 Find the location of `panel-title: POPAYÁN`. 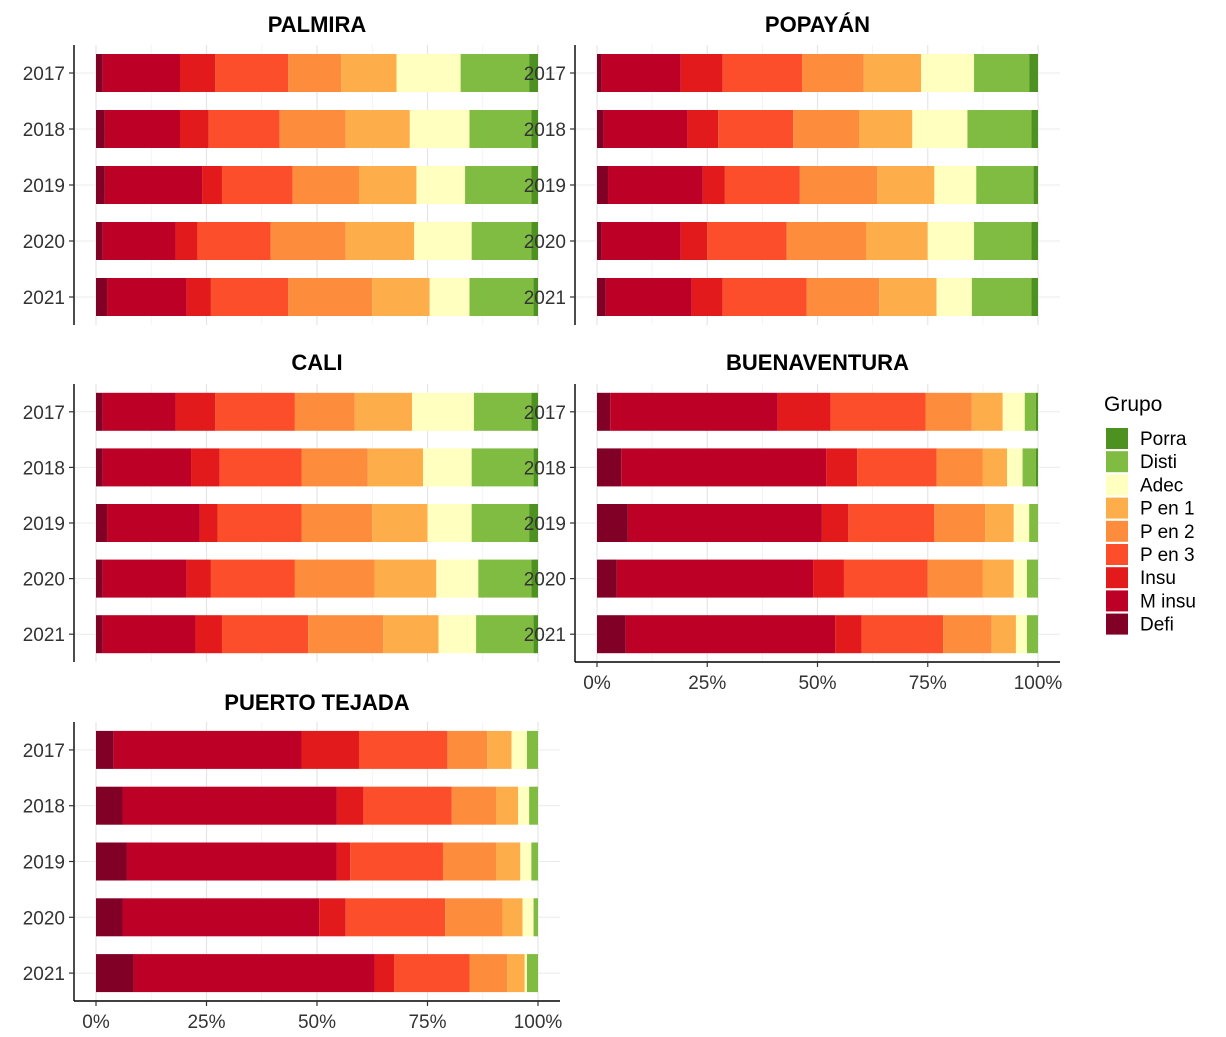

panel-title: POPAYÁN is located at coordinates (817, 24).